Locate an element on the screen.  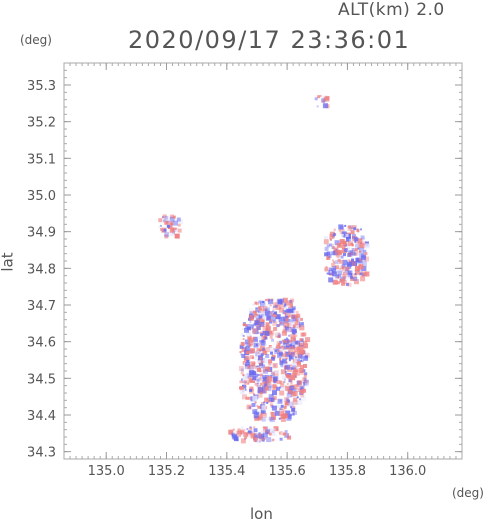
x-axis-unit: (deg) is located at coordinates (468, 493).